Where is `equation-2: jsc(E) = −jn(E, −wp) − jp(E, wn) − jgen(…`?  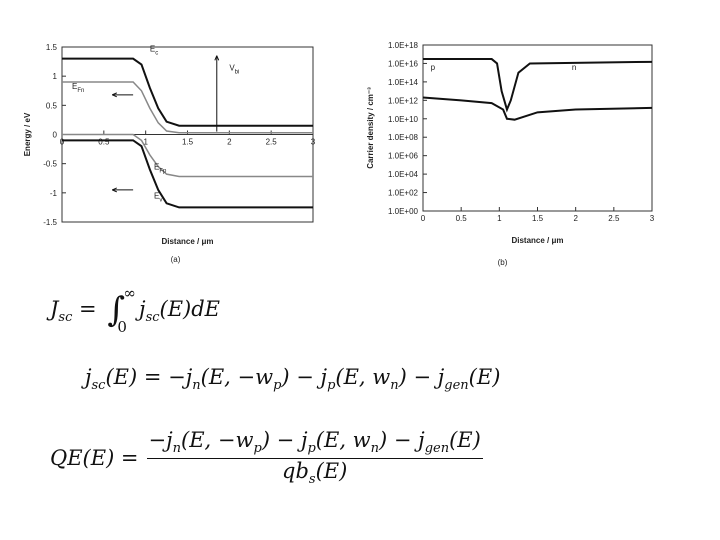
equation-2: jsc(E) = −jn(E, −wp) − jp(E, wn) − jgen(… is located at coordinates (292, 379).